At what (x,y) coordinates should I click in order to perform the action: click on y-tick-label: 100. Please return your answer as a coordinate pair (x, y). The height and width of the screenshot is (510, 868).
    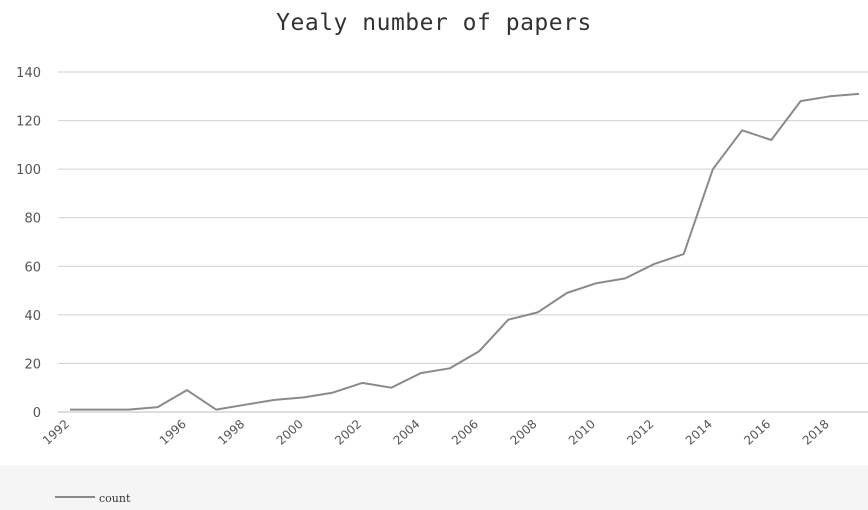
    Looking at the image, I should click on (28, 170).